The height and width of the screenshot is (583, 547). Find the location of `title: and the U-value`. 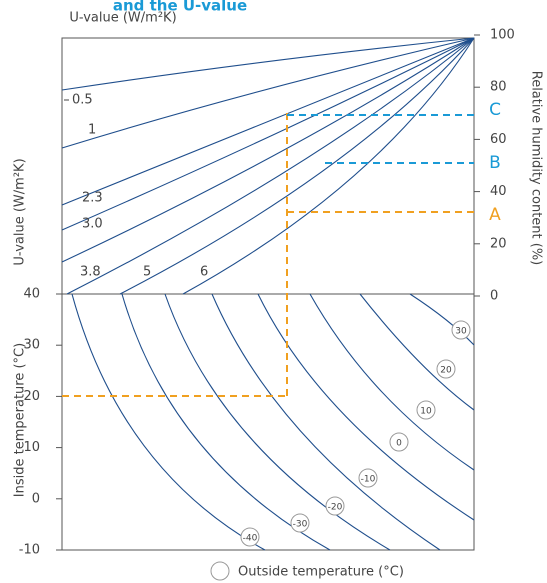

title: and the U-value is located at coordinates (180, 7).